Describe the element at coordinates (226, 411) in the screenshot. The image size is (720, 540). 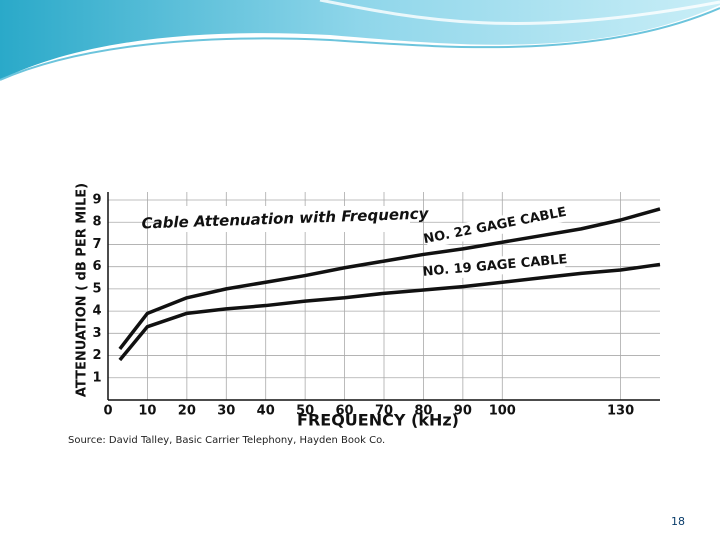
I see `x-tick-label: 30` at that location.